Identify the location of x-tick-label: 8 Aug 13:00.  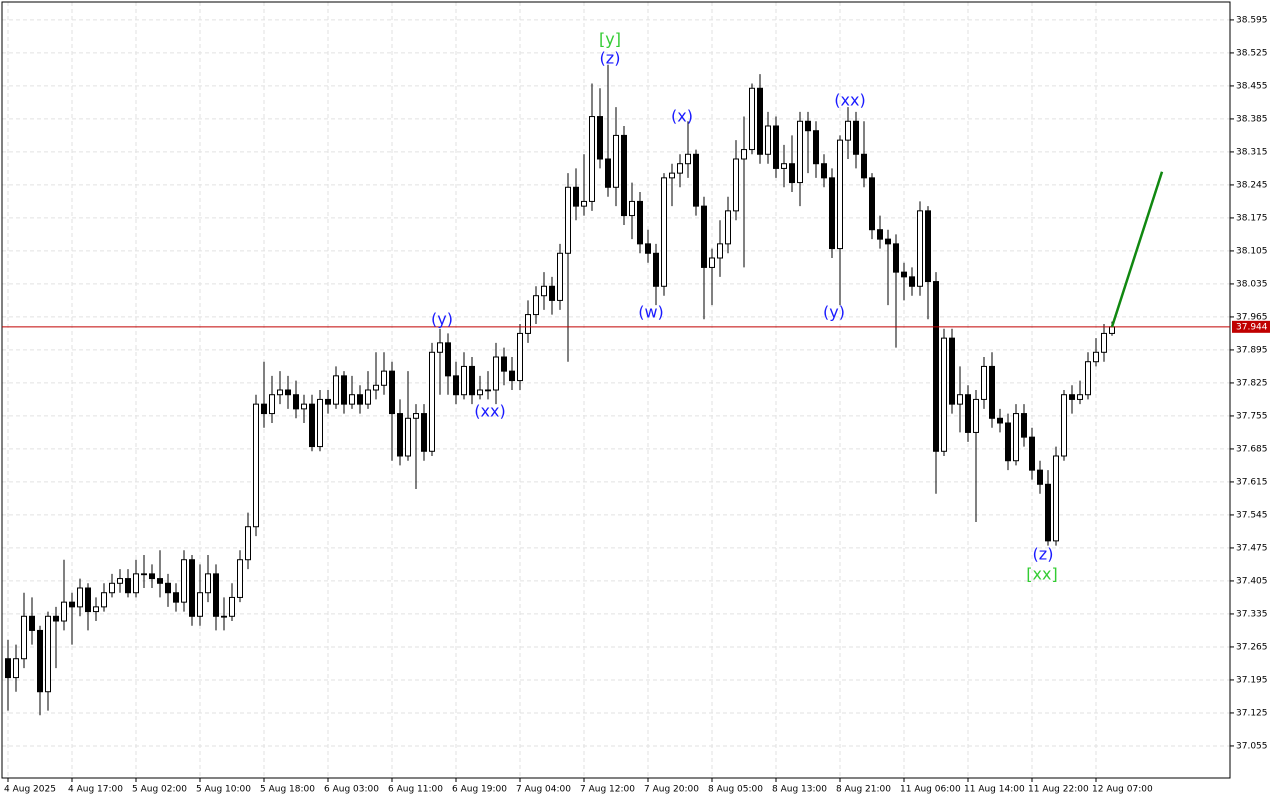
(799, 790).